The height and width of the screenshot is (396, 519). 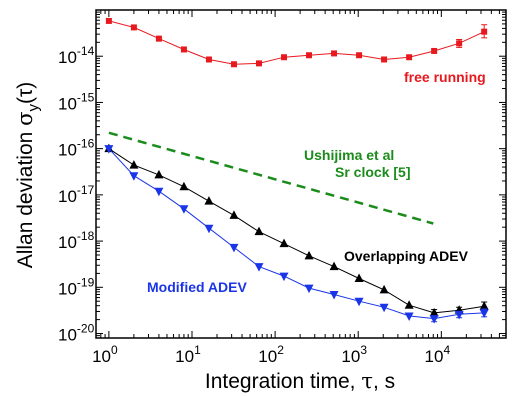 What do you see at coordinates (105, 354) in the screenshot?
I see `x-tick-label: 10⁰` at bounding box center [105, 354].